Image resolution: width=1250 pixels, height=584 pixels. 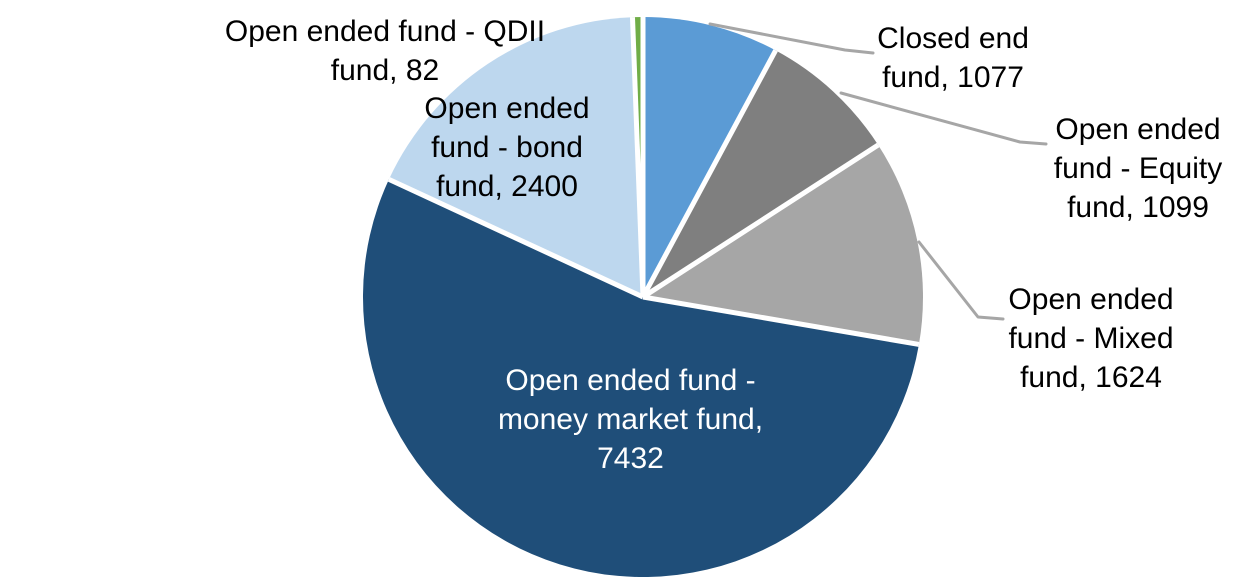 I want to click on pie-slice-open-ended-fund-equity-fund, so click(x=761, y=174).